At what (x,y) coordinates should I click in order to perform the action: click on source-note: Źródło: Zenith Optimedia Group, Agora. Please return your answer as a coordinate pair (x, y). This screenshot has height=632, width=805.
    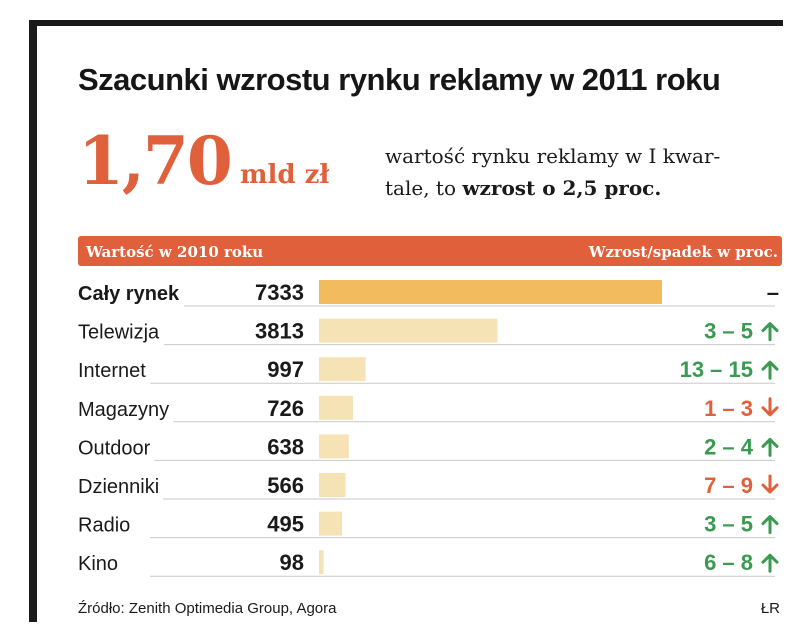
    Looking at the image, I should click on (207, 608).